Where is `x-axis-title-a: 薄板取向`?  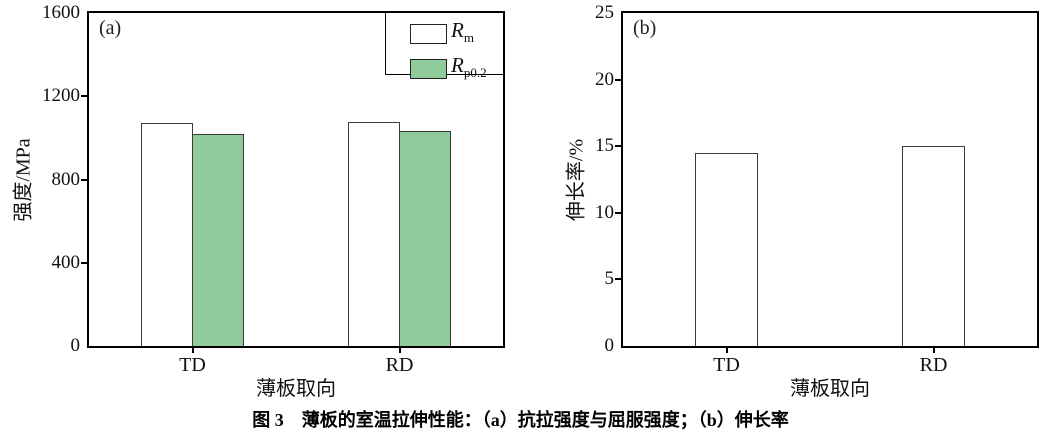 x-axis-title-a: 薄板取向 is located at coordinates (296, 389).